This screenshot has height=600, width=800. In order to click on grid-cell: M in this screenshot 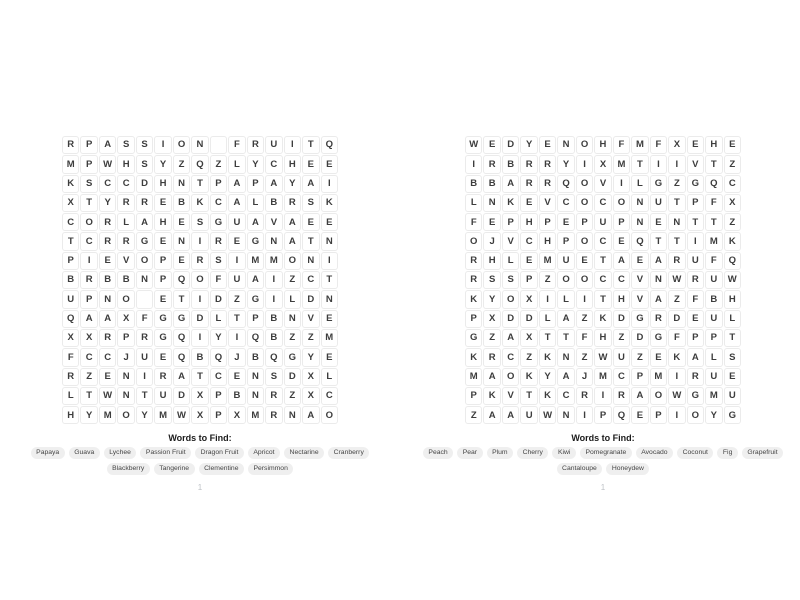, I will do `click(163, 415)`.